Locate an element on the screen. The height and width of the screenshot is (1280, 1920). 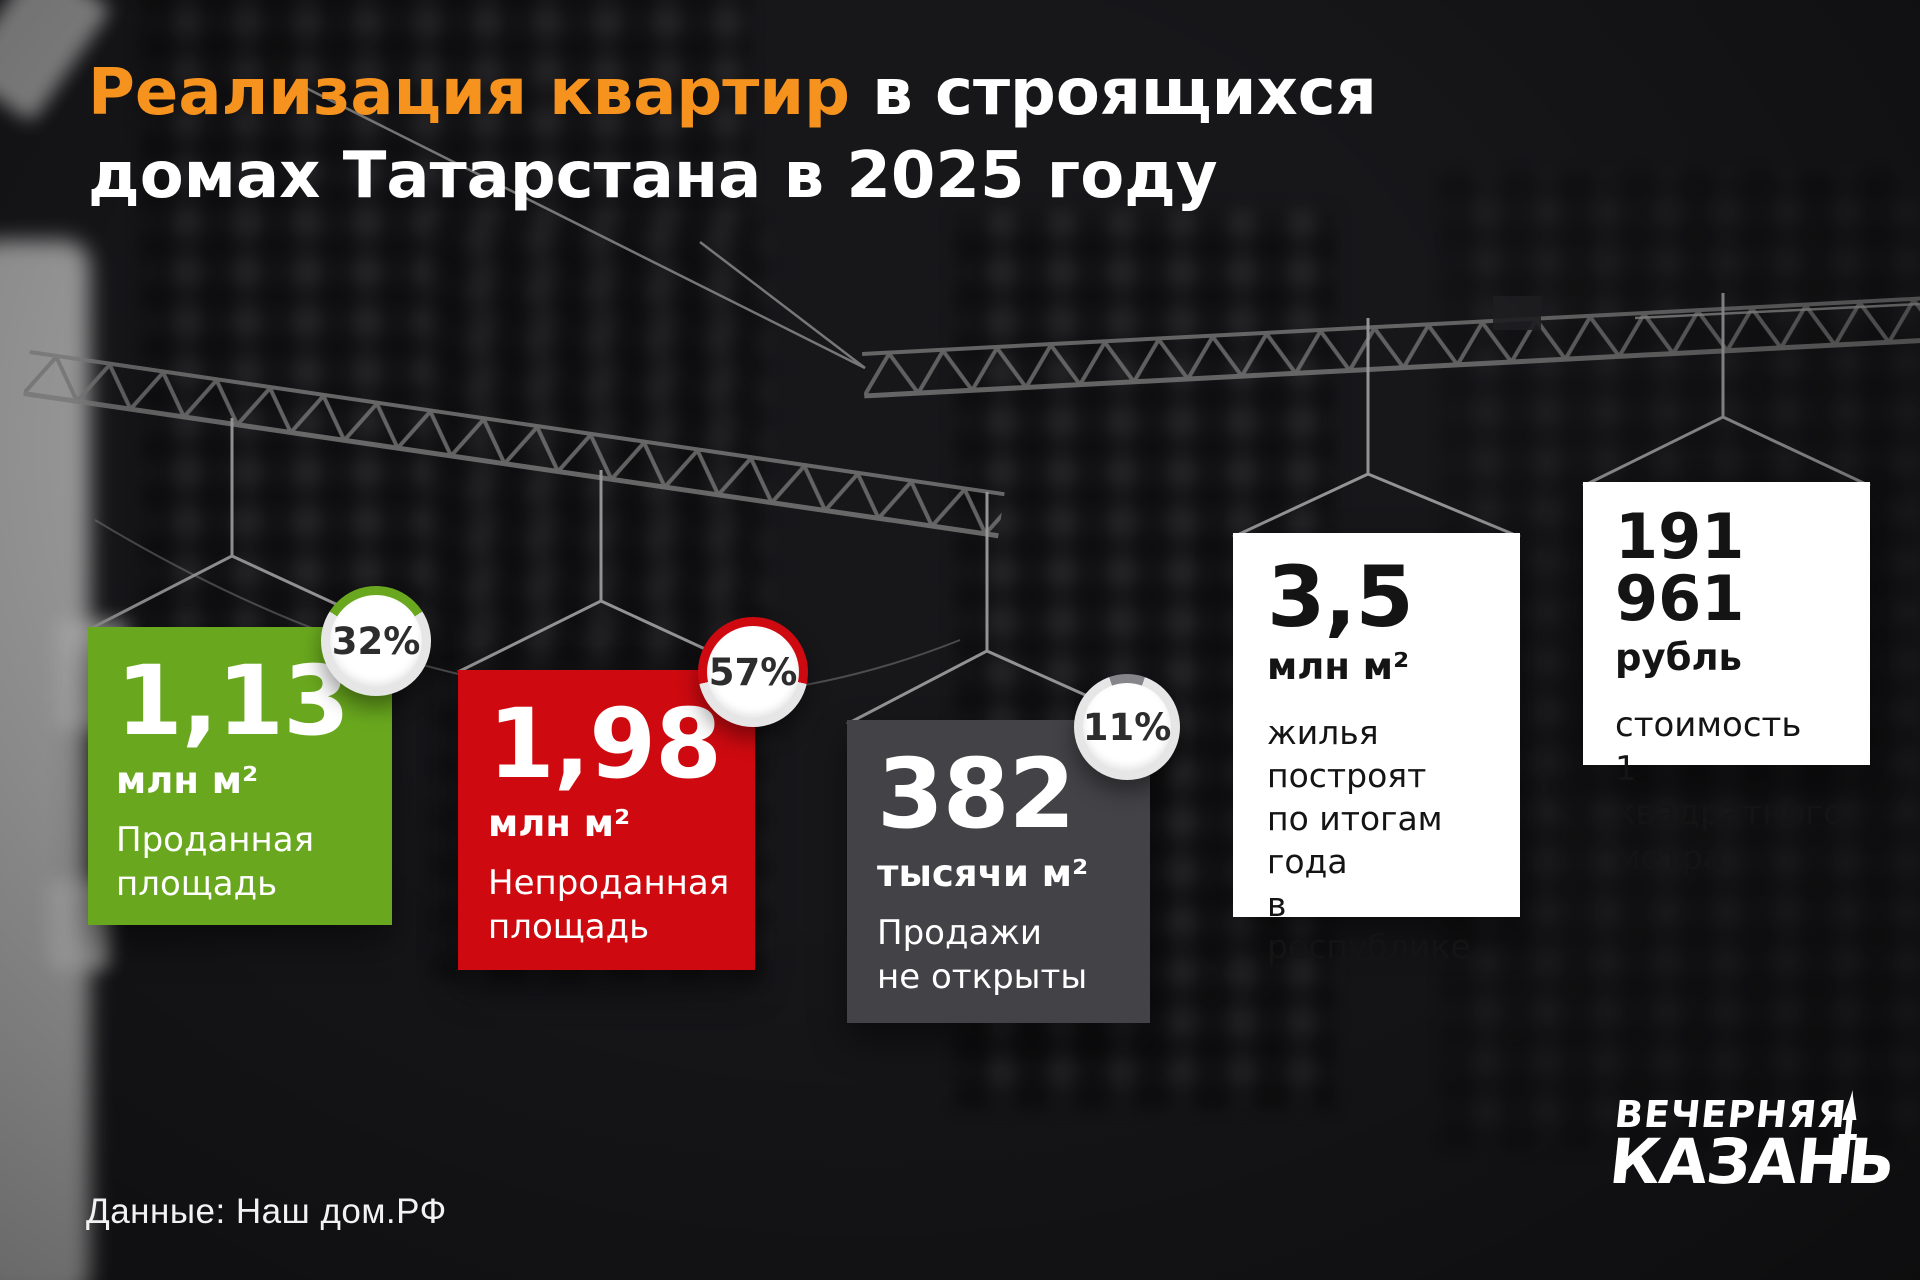
card-label: Продажи не открыты is located at coordinates (982, 955).